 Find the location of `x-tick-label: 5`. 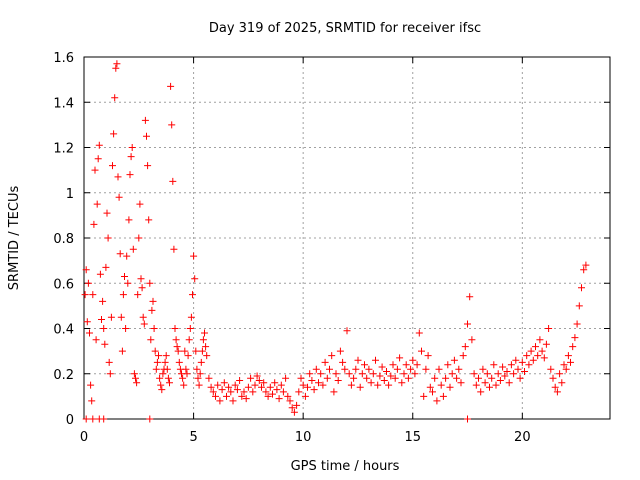

x-tick-label: 5 is located at coordinates (193, 437).